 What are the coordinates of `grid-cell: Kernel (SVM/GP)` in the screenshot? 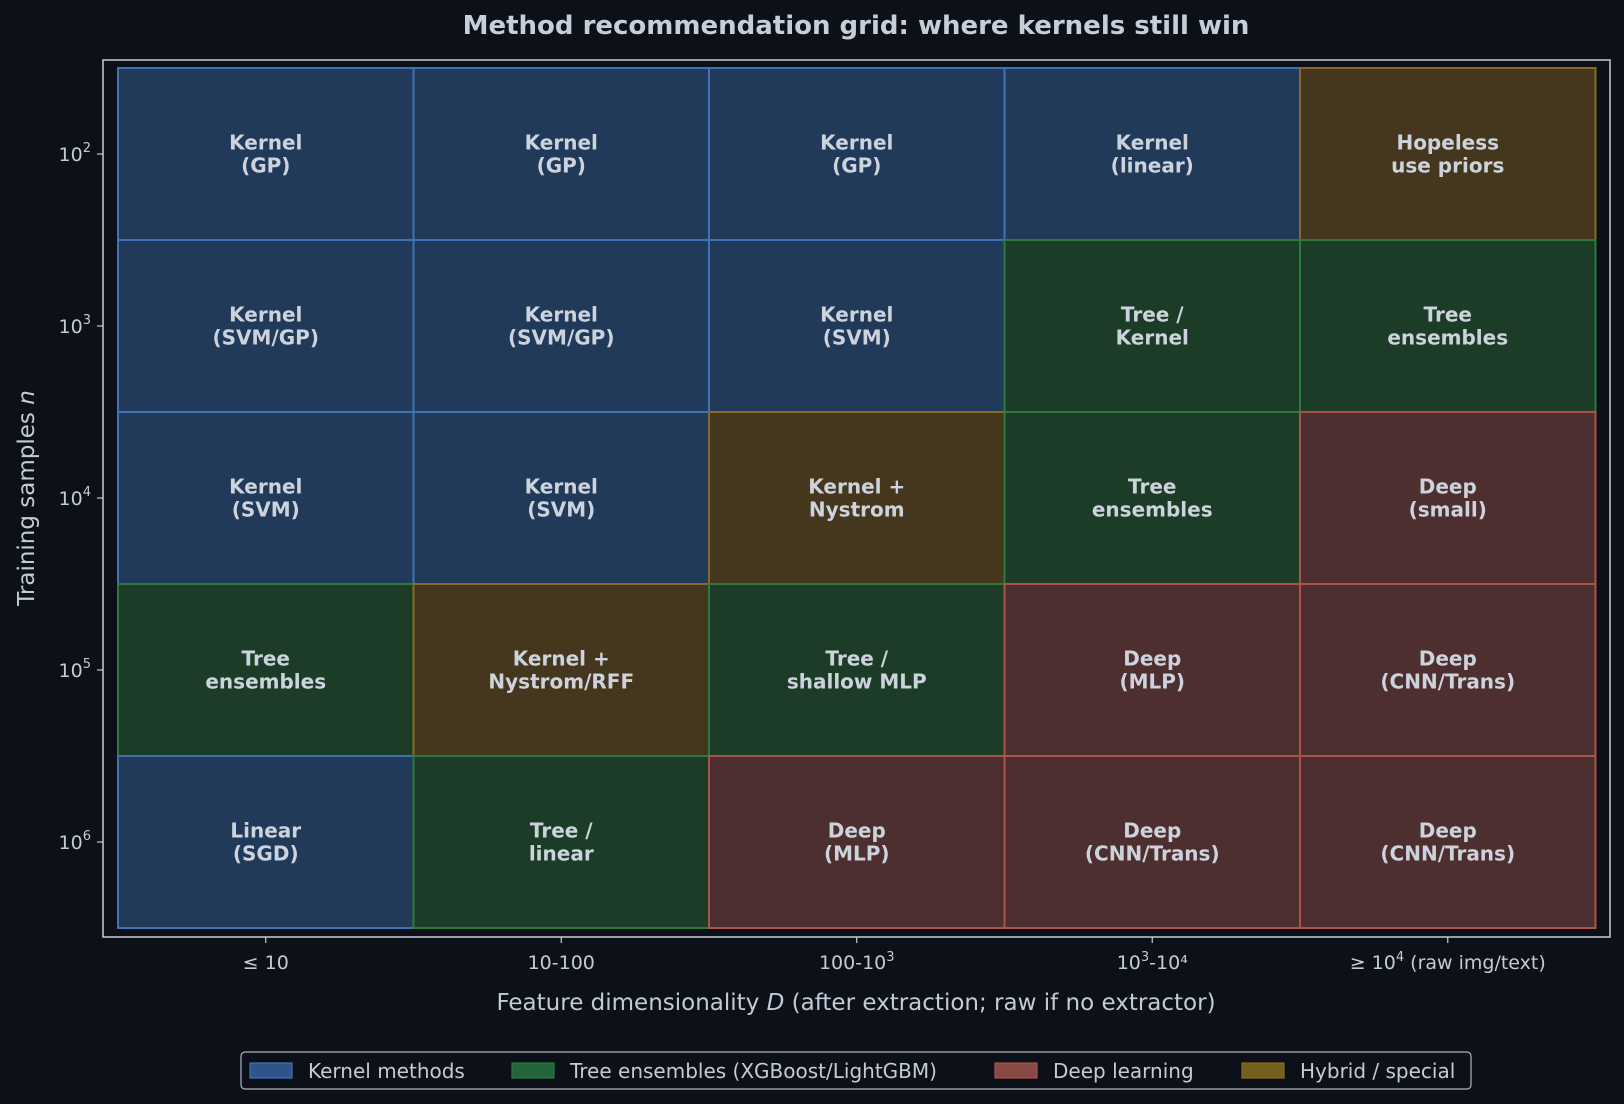 It's located at (561, 326).